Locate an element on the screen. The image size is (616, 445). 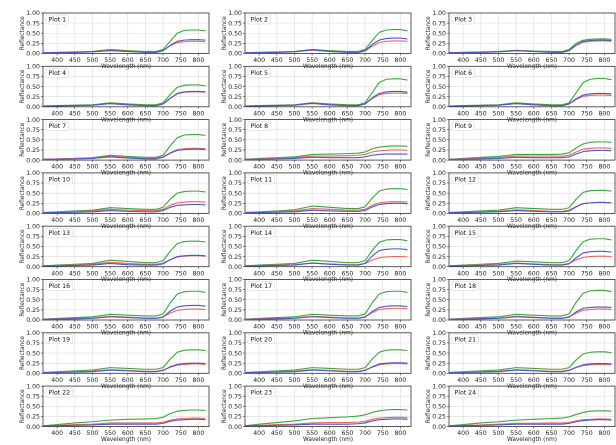
subplot-title: Plot 24 is located at coordinates (466, 393).